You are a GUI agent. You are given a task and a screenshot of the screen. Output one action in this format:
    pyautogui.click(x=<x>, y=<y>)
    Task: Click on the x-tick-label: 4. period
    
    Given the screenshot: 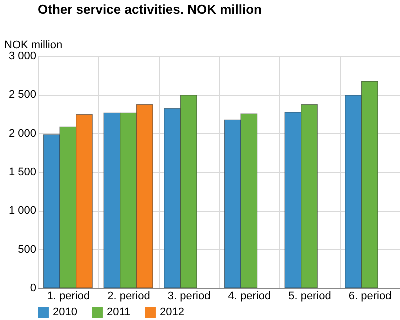 What is the action you would take?
    pyautogui.click(x=250, y=296)
    